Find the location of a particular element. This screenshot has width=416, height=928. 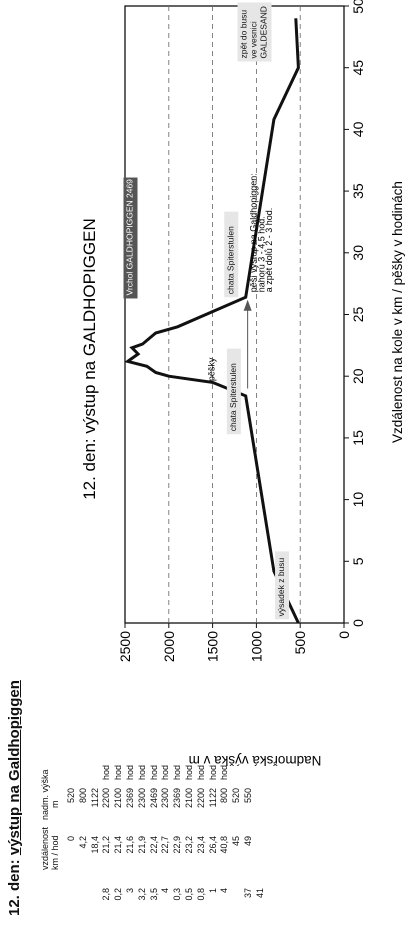

chart-annotation: pěšky is located at coordinates (211, 369).